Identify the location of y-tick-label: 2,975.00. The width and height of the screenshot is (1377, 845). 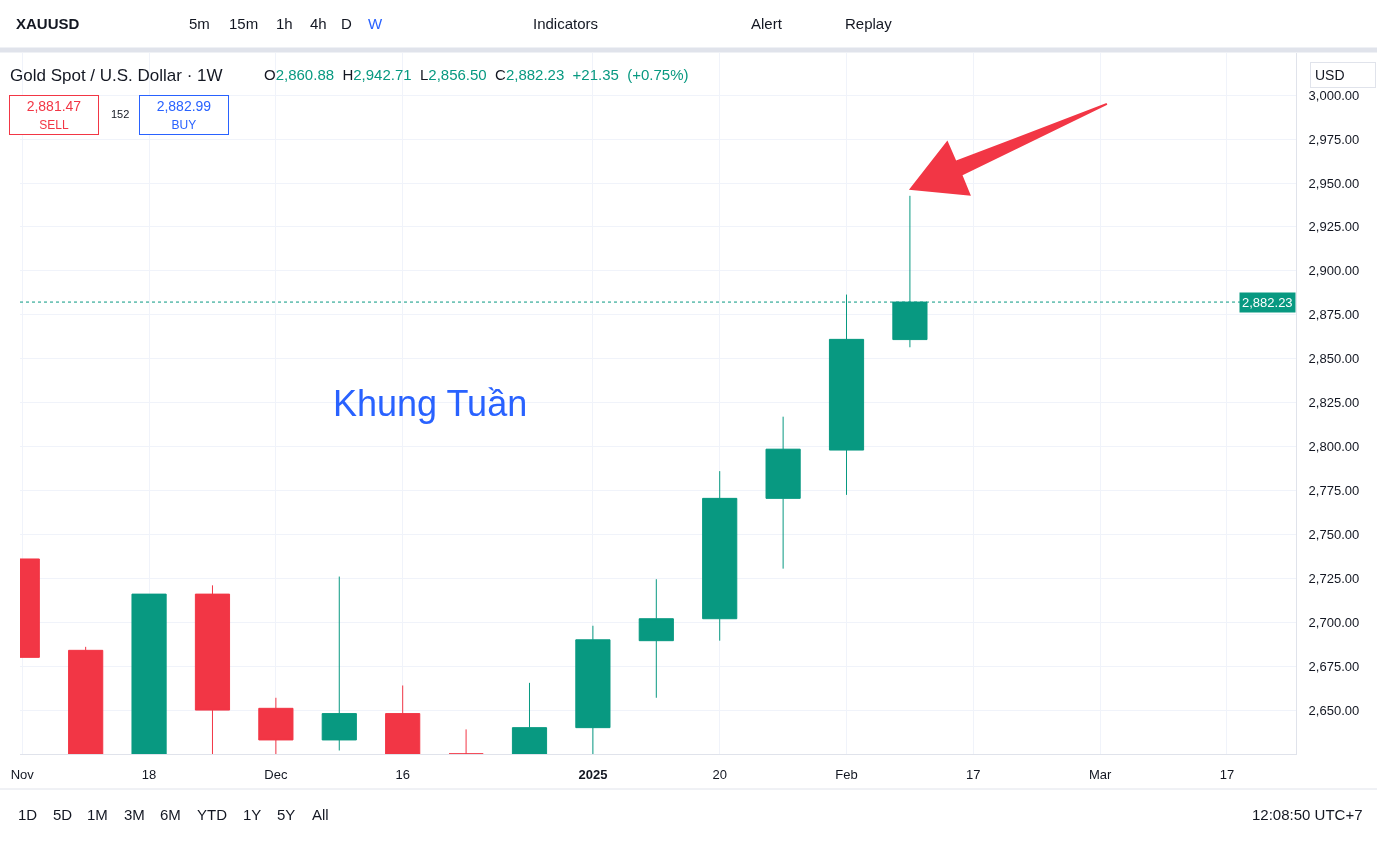
(1334, 139).